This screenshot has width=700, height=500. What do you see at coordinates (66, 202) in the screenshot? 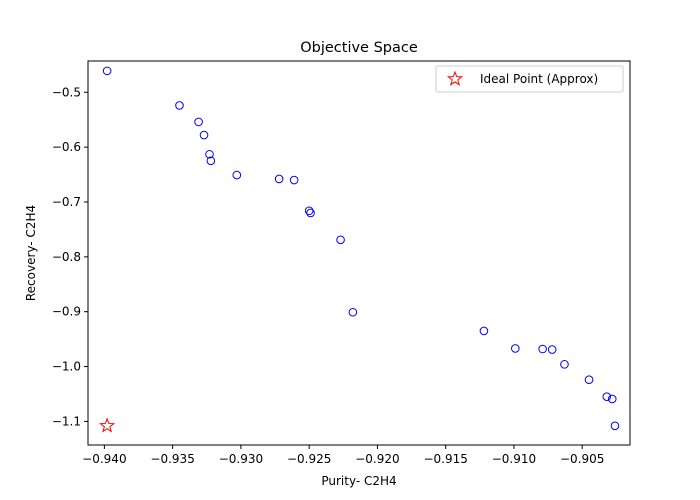
I see `y-tick-label: −0.7` at bounding box center [66, 202].